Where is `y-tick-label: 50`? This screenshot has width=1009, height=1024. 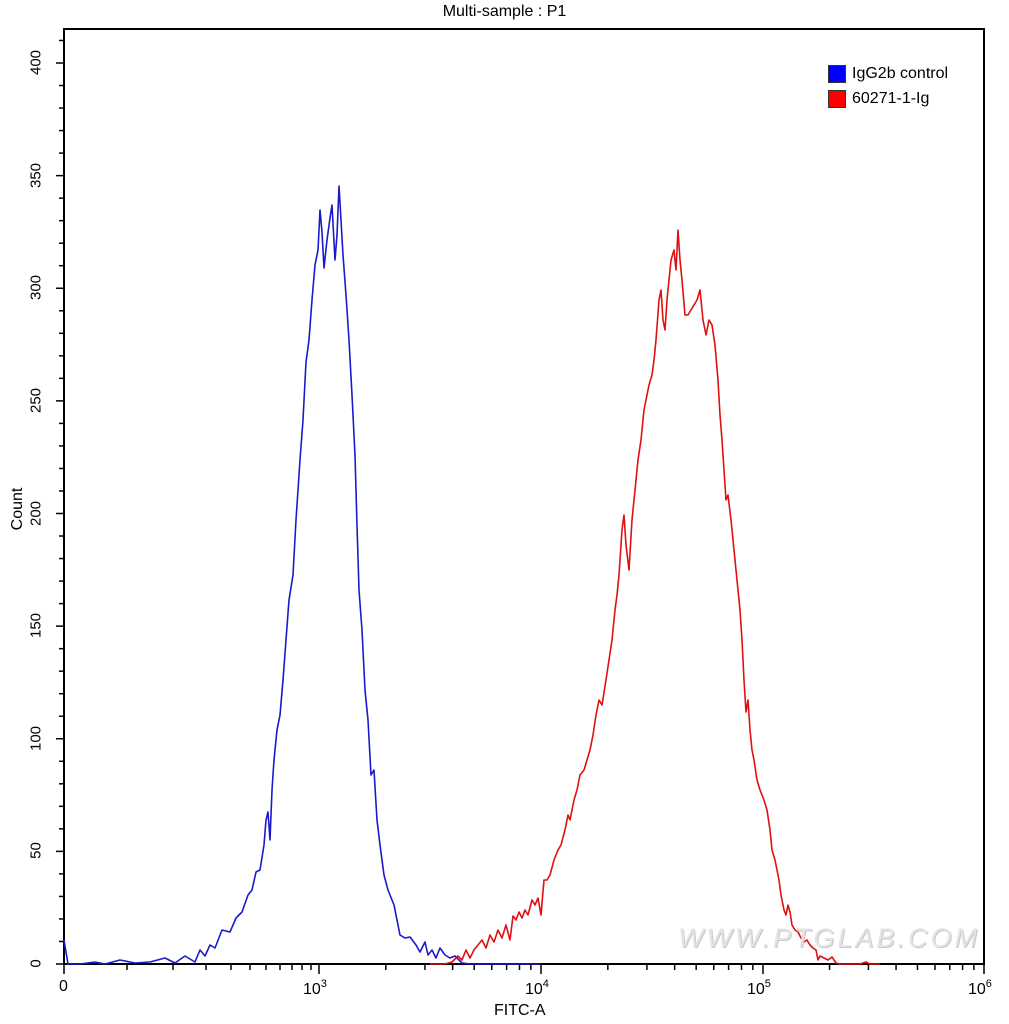
y-tick-label: 50 is located at coordinates (36, 850).